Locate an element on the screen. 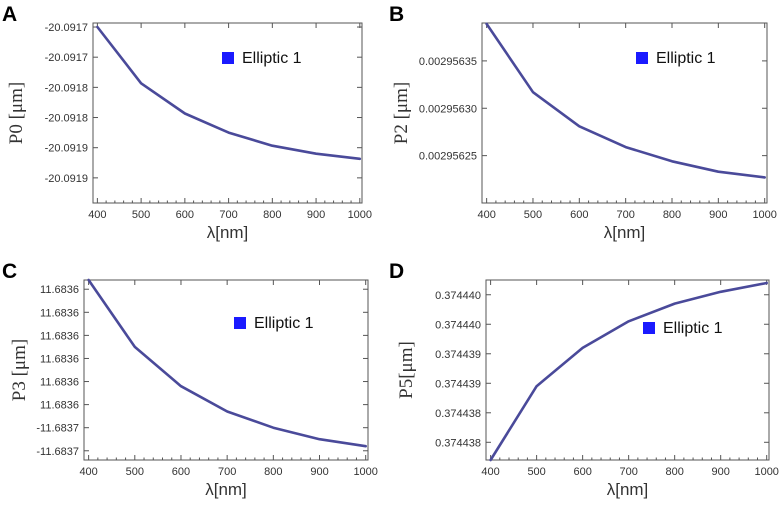 The height and width of the screenshot is (507, 782). y-tick-label: 0.00295635 is located at coordinates (448, 62).